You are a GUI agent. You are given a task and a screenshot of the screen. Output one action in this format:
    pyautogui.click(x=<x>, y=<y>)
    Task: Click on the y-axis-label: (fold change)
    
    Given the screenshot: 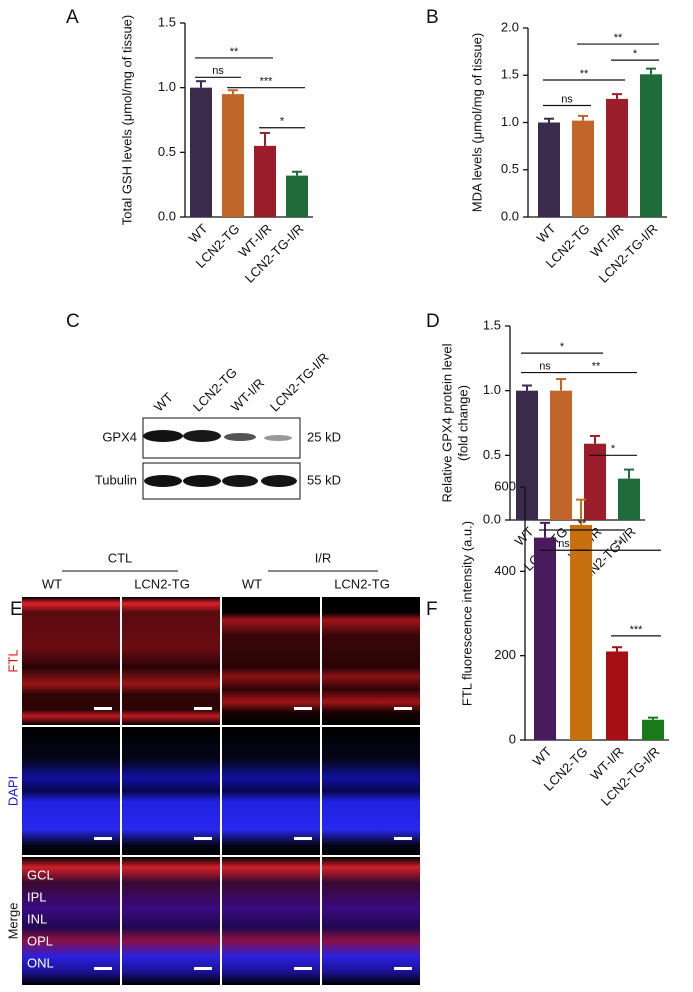 What is the action you would take?
    pyautogui.click(x=462, y=423)
    